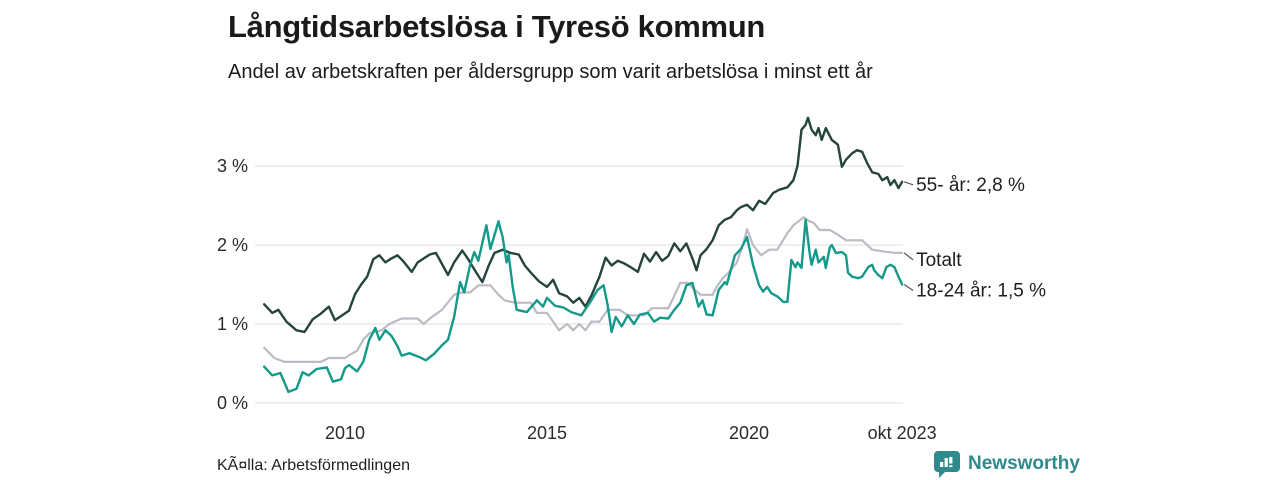  I want to click on bar-chart-speech-bubble-icon, so click(947, 464).